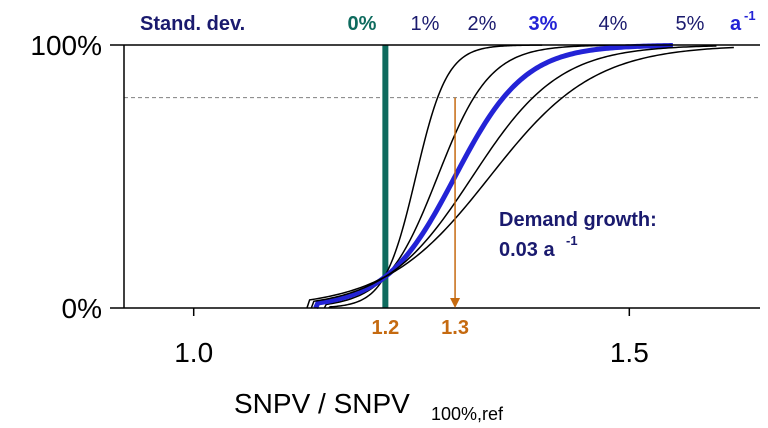 The height and width of the screenshot is (428, 768). What do you see at coordinates (362, 24) in the screenshot?
I see `legend-item-0pct: 0%` at bounding box center [362, 24].